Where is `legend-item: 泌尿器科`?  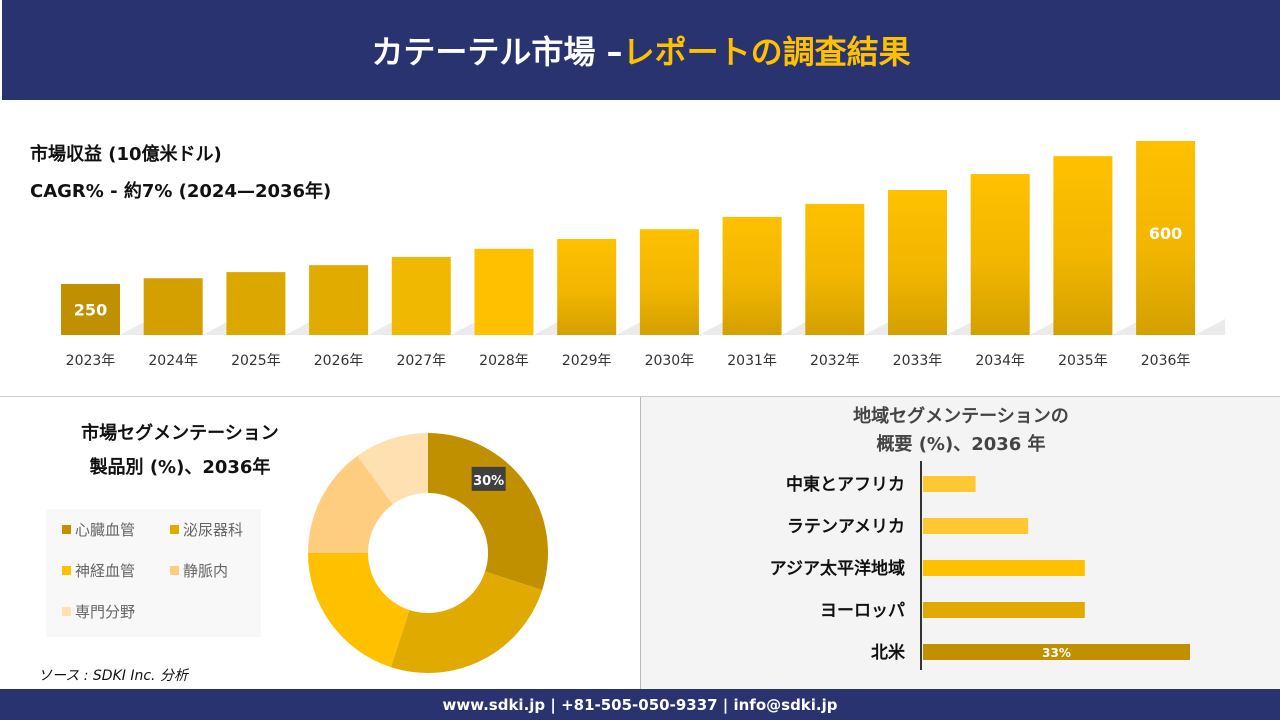
legend-item: 泌尿器科 is located at coordinates (206, 529).